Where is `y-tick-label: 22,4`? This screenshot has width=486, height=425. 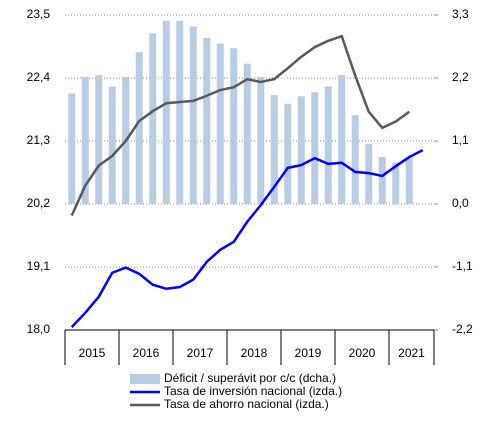
y-tick-label: 22,4 is located at coordinates (39, 77).